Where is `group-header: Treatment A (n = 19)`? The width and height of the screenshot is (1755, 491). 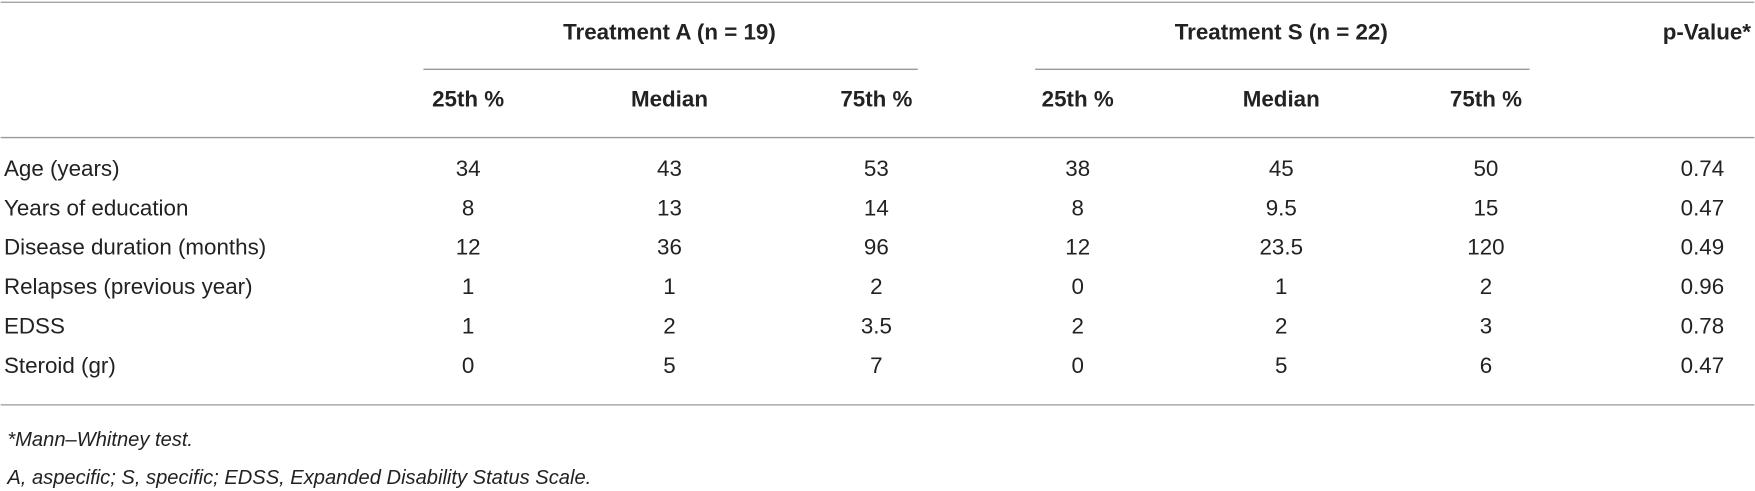 group-header: Treatment A (n = 19) is located at coordinates (669, 31).